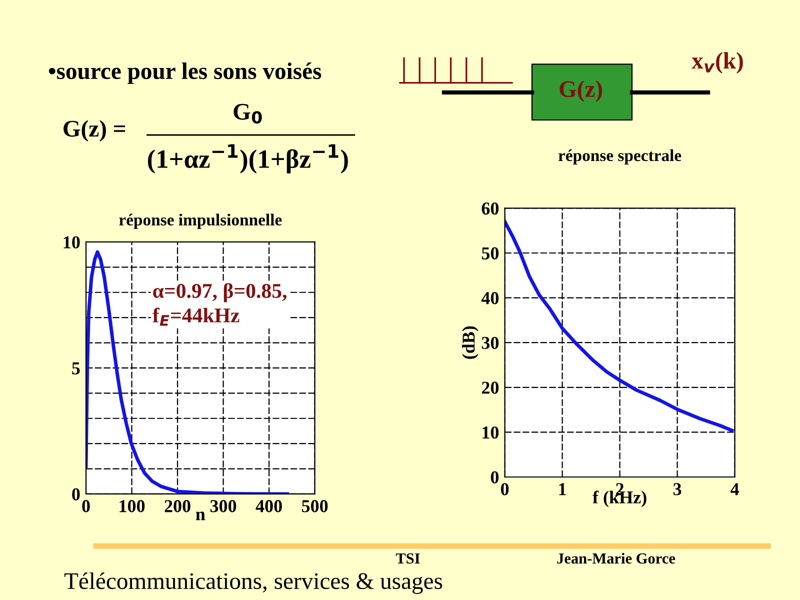 This screenshot has width=800, height=600. I want to click on y-tick-label: 30, so click(490, 343).